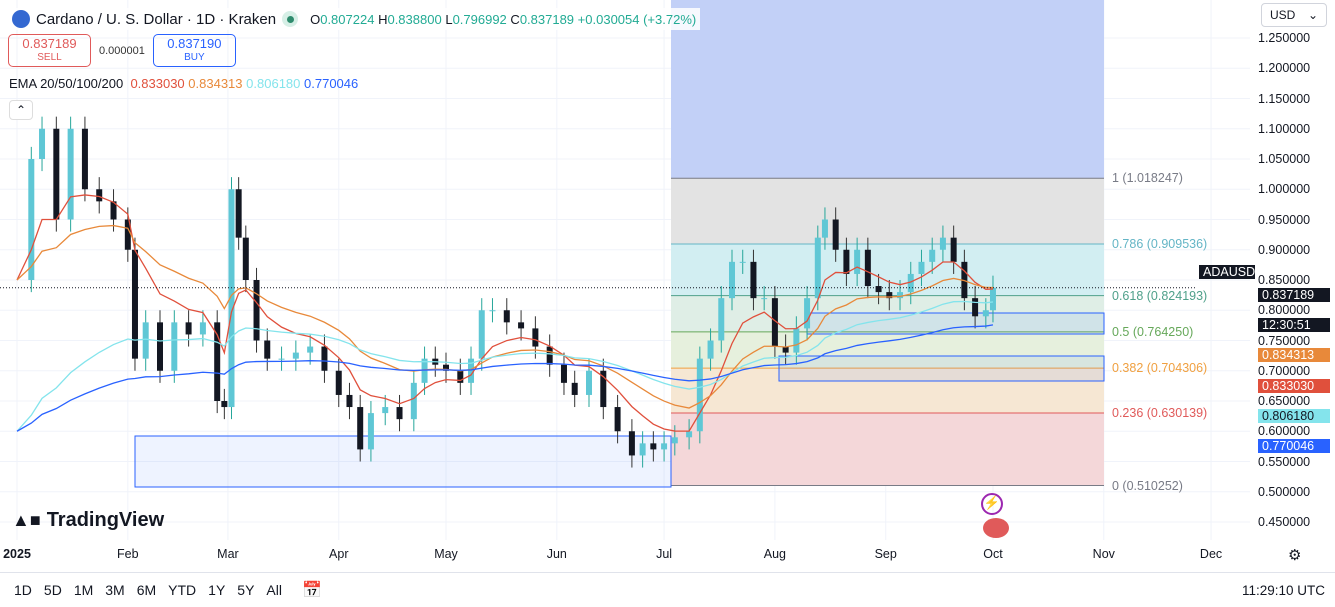 The width and height of the screenshot is (1335, 607). What do you see at coordinates (274, 590) in the screenshot?
I see `timeframe-all: All` at bounding box center [274, 590].